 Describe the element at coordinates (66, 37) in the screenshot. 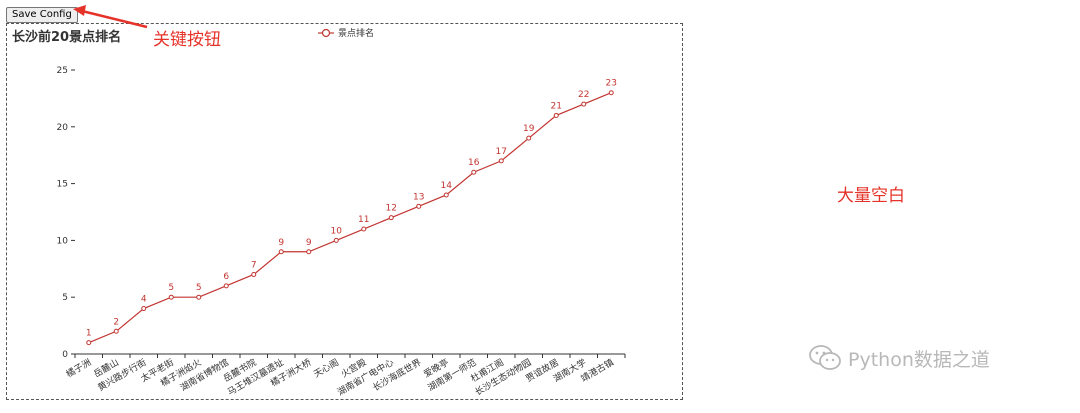

I see `chart-title: 长沙前20景点排名` at that location.